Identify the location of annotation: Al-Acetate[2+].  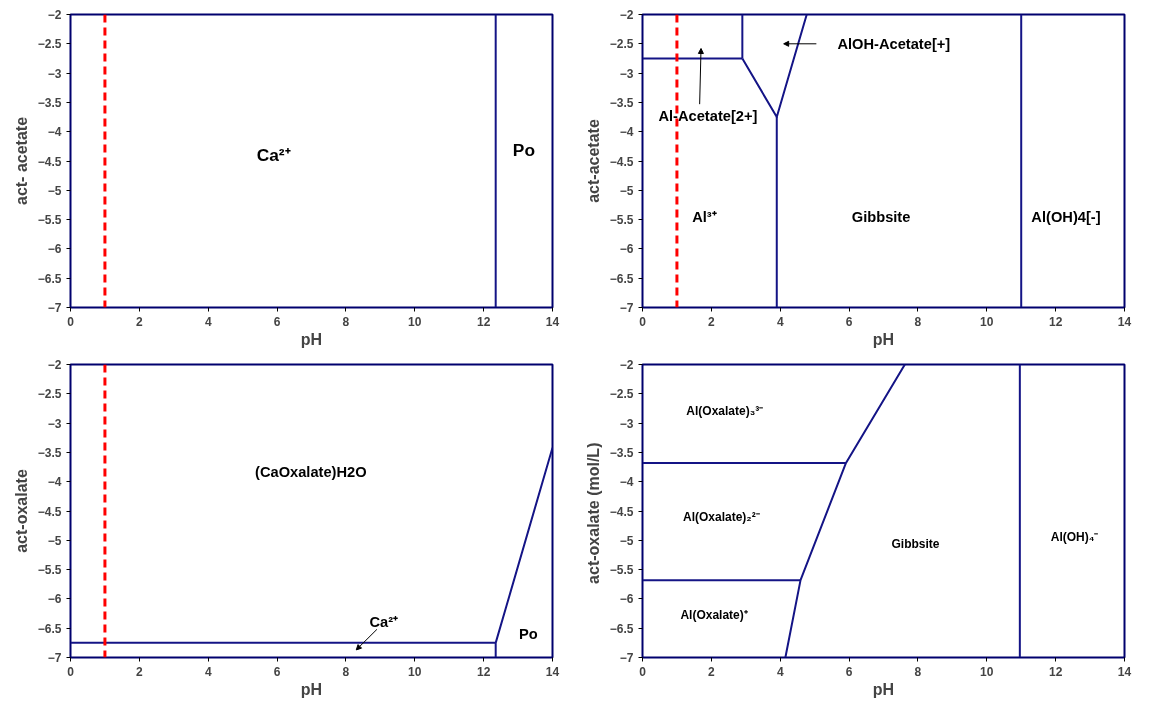
(708, 116).